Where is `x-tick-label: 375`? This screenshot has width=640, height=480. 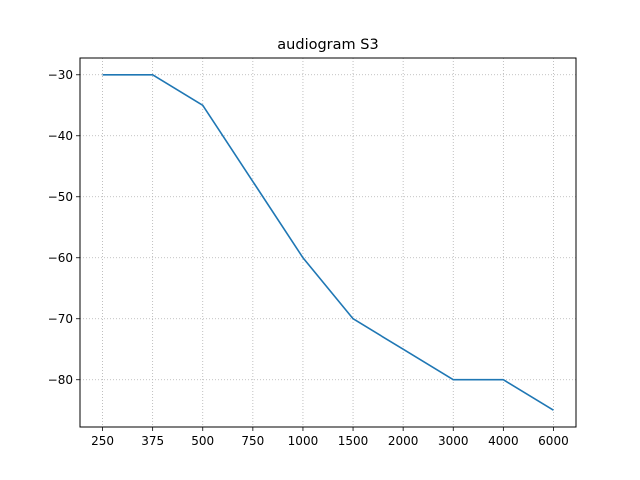
x-tick-label: 375 is located at coordinates (152, 441).